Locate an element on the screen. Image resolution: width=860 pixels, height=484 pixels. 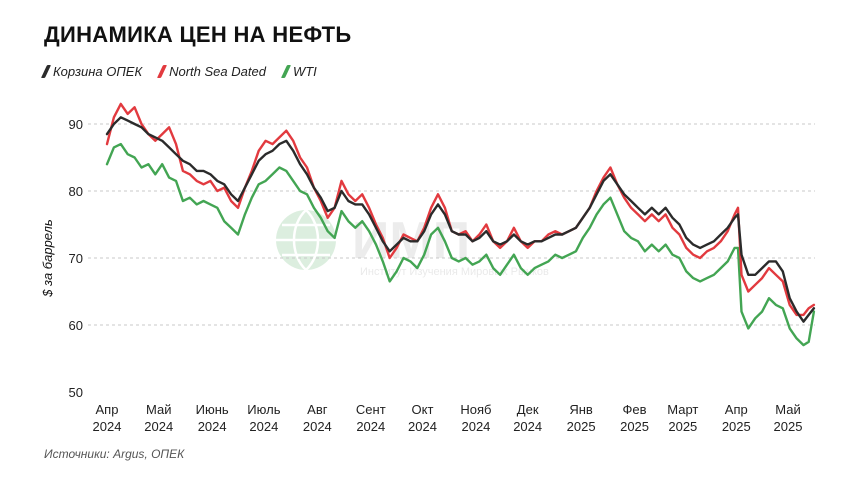
y-axis: 50 60 70 80 90 is located at coordinates (76, 258).